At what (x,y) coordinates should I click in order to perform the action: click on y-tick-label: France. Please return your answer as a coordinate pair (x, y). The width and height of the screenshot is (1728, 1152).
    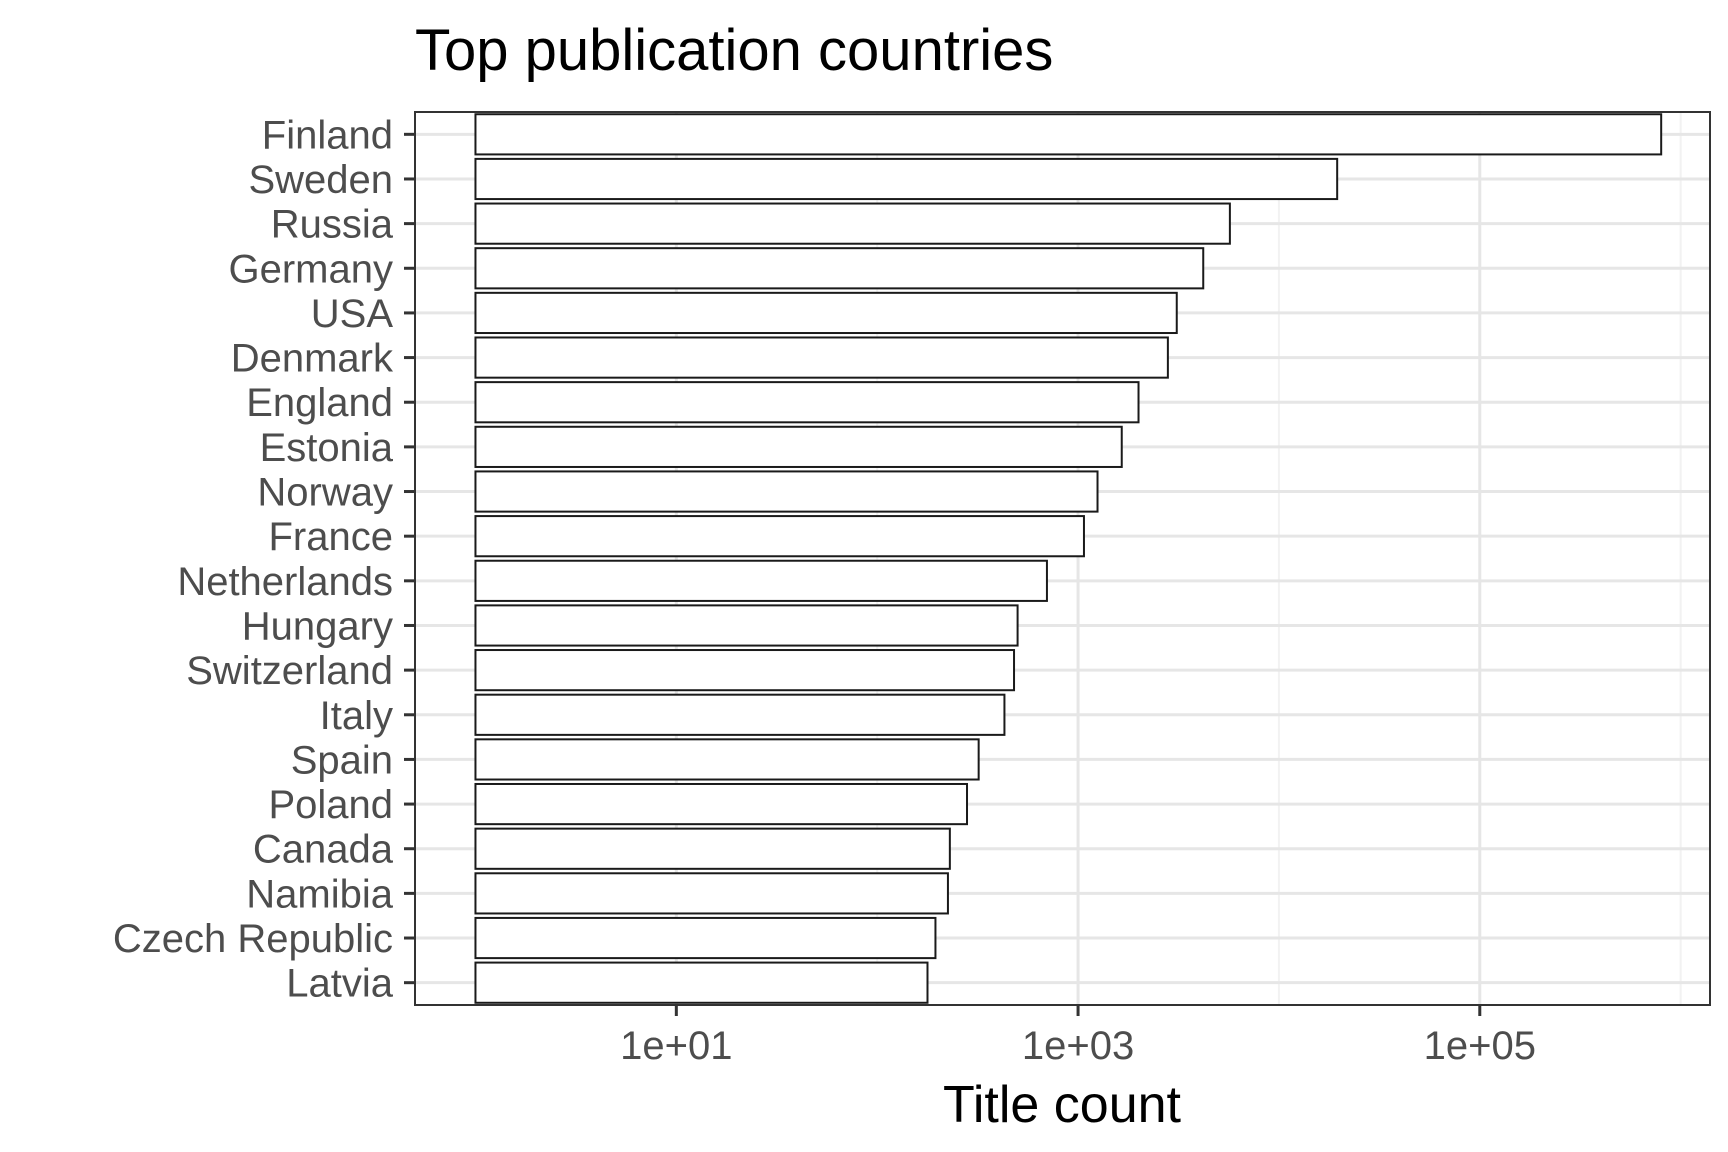
    Looking at the image, I should click on (331, 537).